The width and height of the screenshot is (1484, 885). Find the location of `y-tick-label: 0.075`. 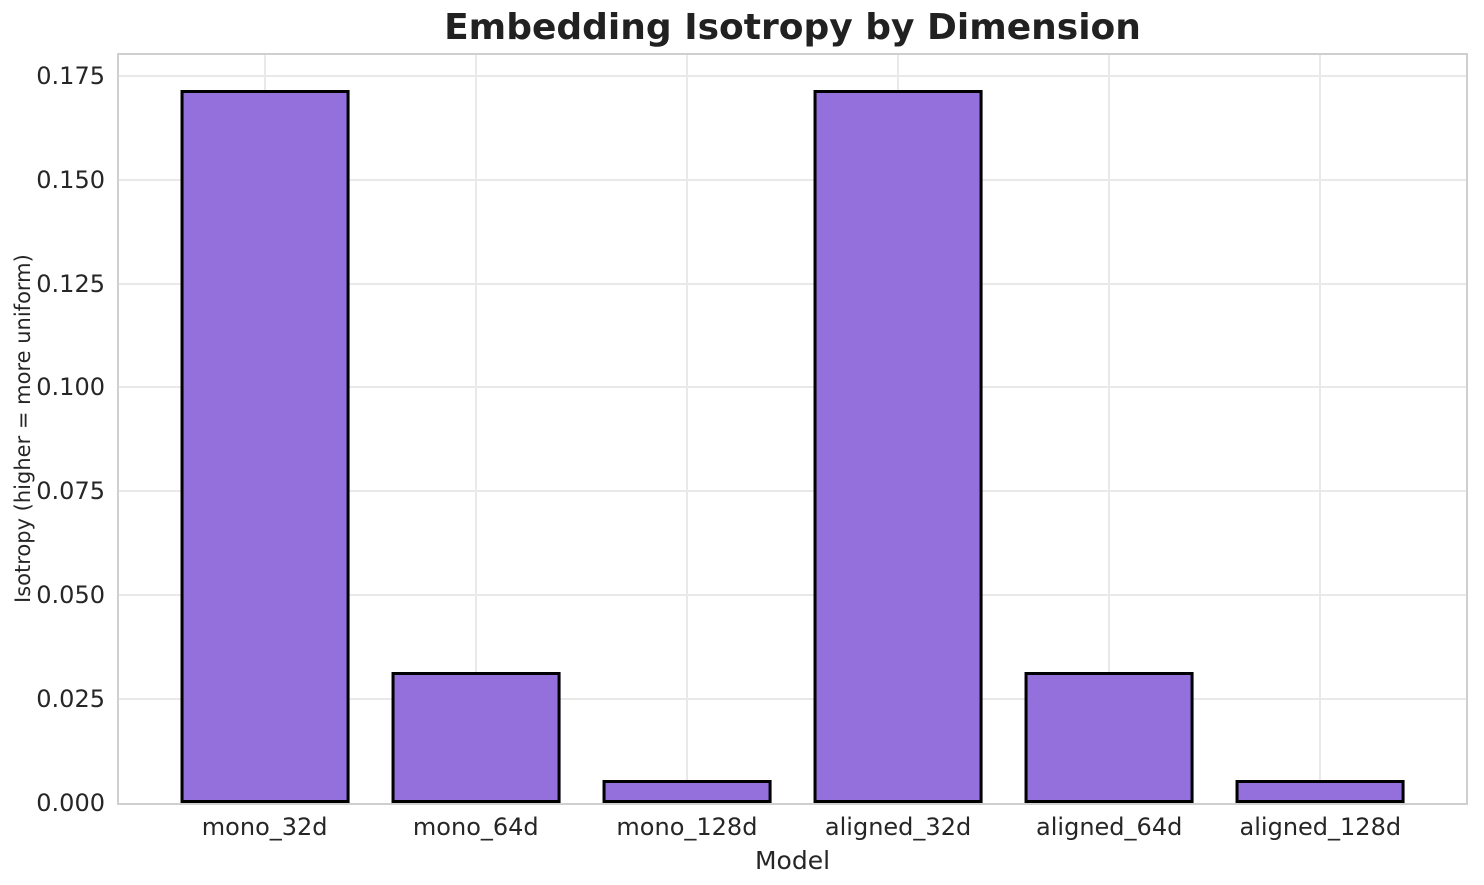

y-tick-label: 0.075 is located at coordinates (70, 491).